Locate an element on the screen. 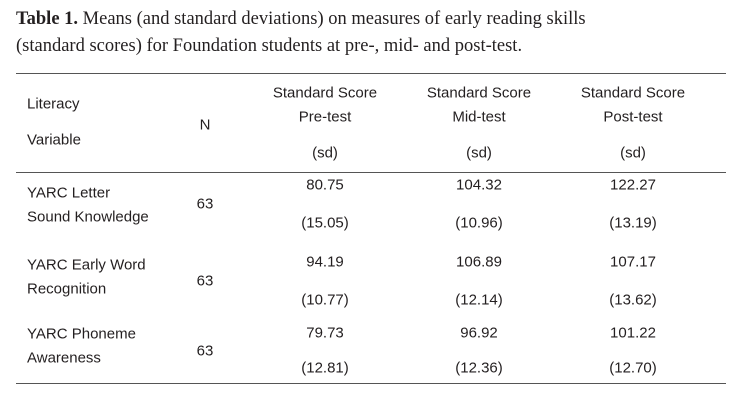 Image resolution: width=740 pixels, height=402 pixels. cell-sd: (13.19) is located at coordinates (633, 223).